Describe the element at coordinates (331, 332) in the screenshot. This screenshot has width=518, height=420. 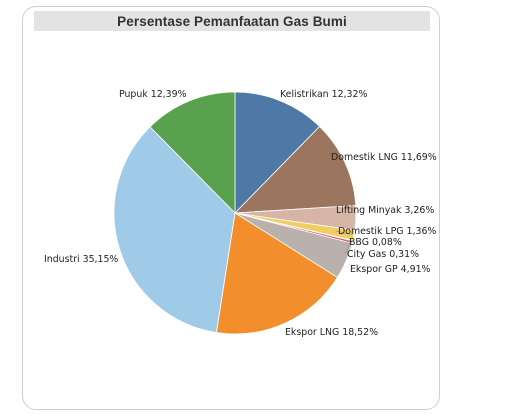
I see `pie-label-ekspor-lng: Ekspor LNG 18,52%` at that location.